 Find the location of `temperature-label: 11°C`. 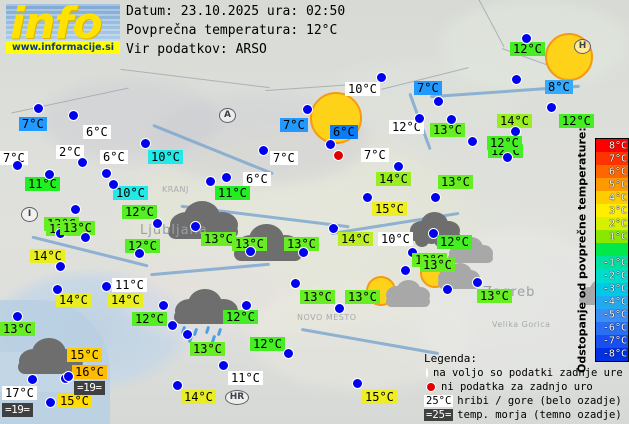

temperature-label: 11°C is located at coordinates (232, 193).